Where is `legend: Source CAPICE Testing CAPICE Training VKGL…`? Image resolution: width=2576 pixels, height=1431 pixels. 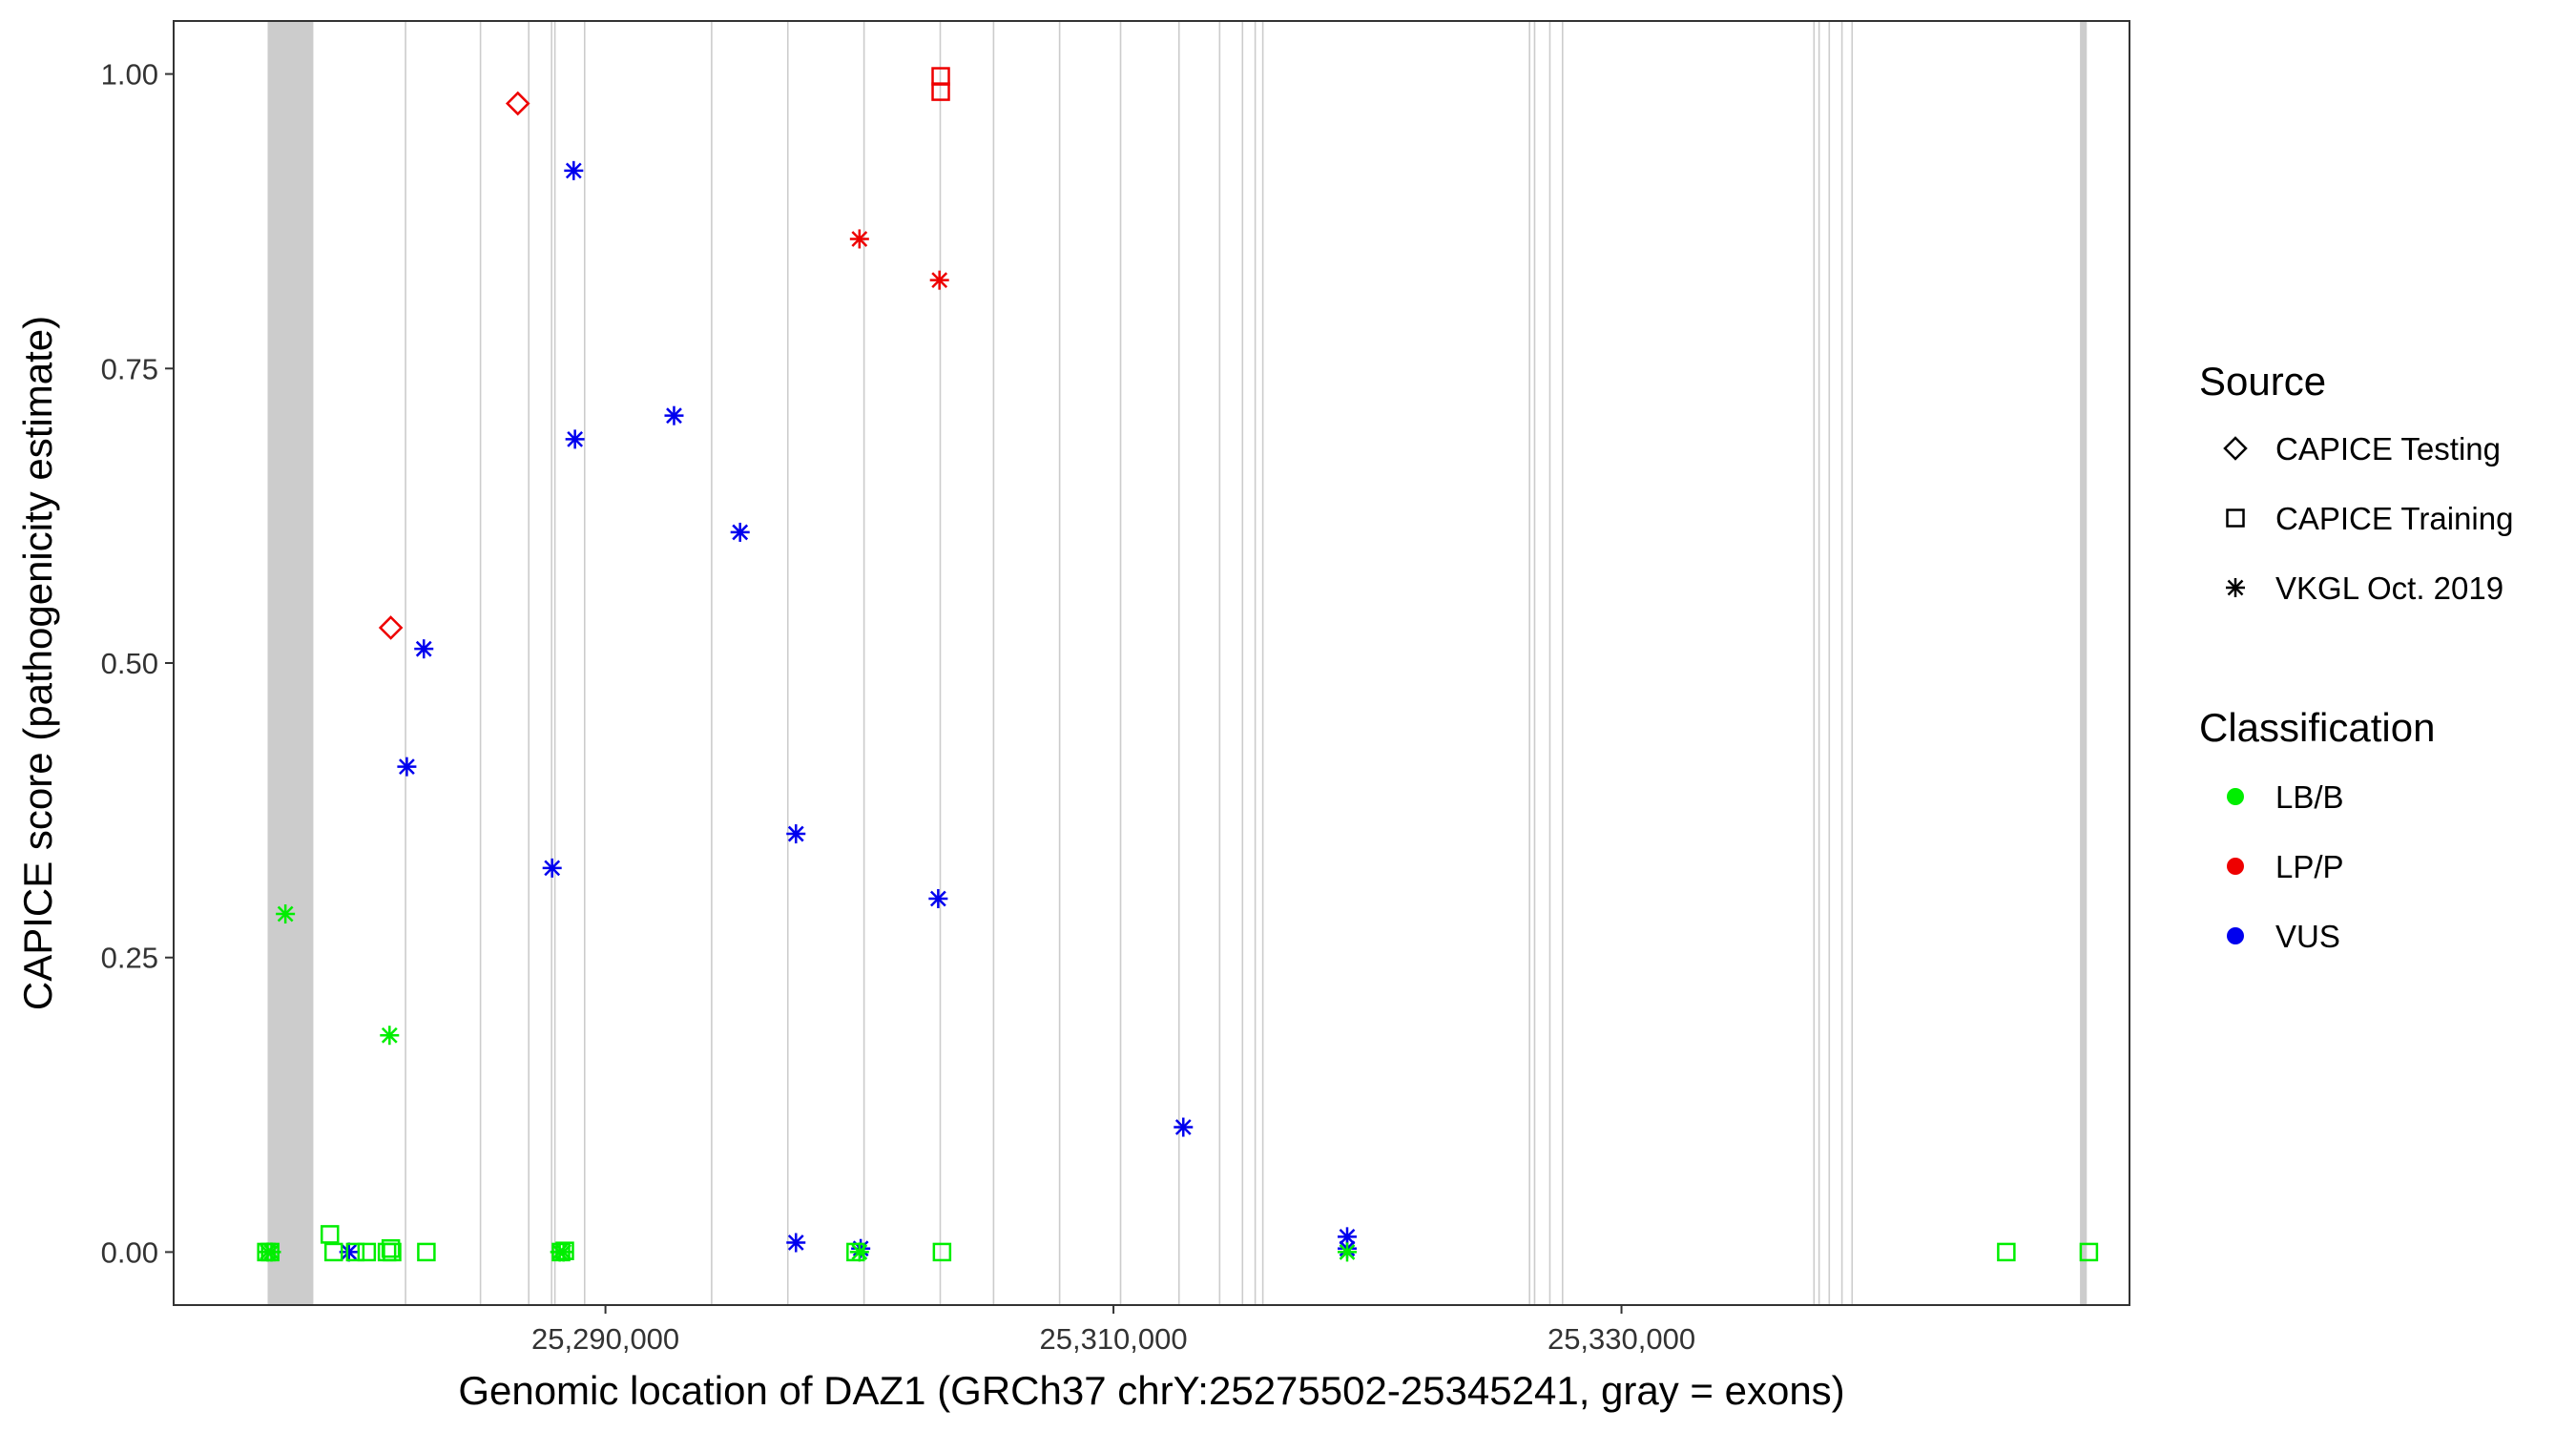 legend: Source CAPICE Testing CAPICE Training VKGL… is located at coordinates (2356, 656).